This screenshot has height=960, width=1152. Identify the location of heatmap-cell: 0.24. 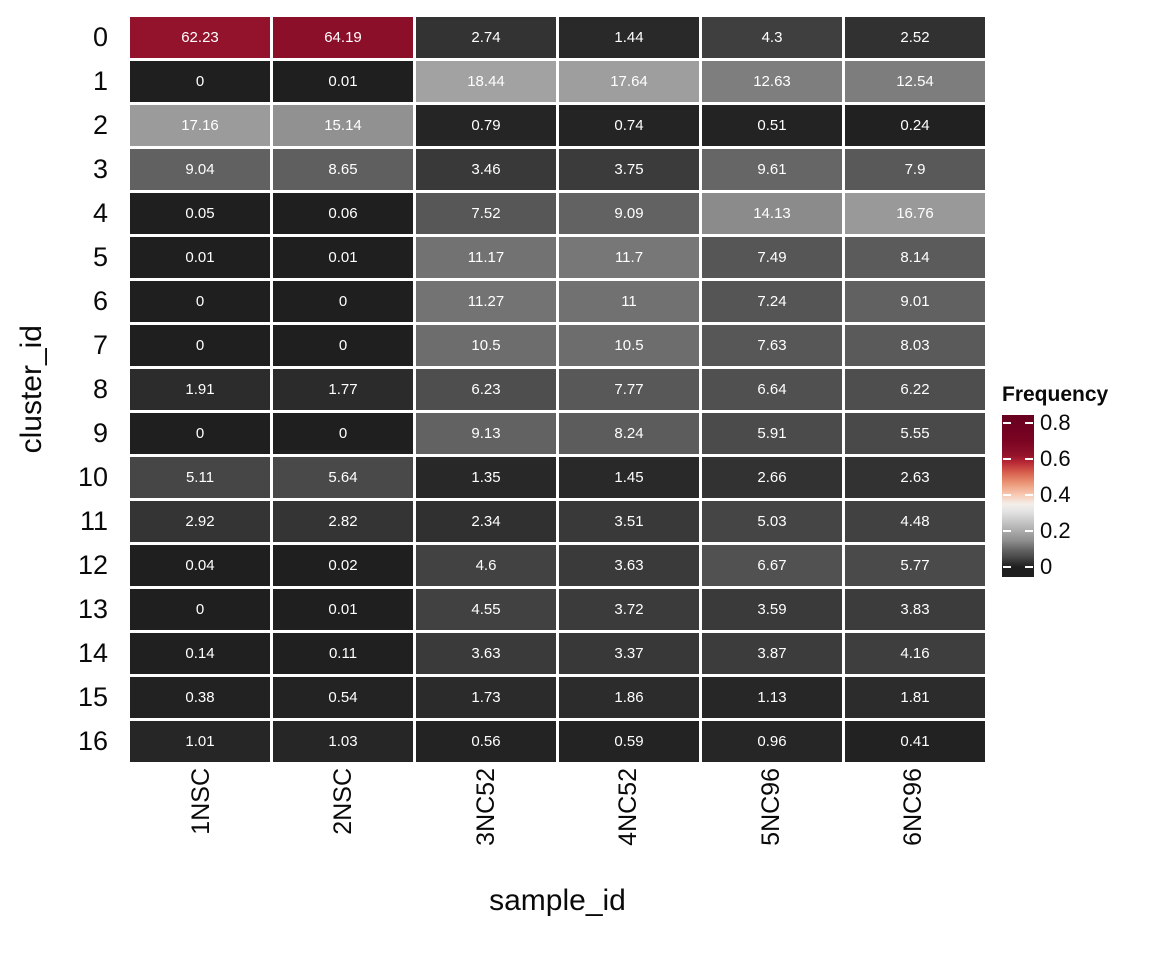
(915, 125).